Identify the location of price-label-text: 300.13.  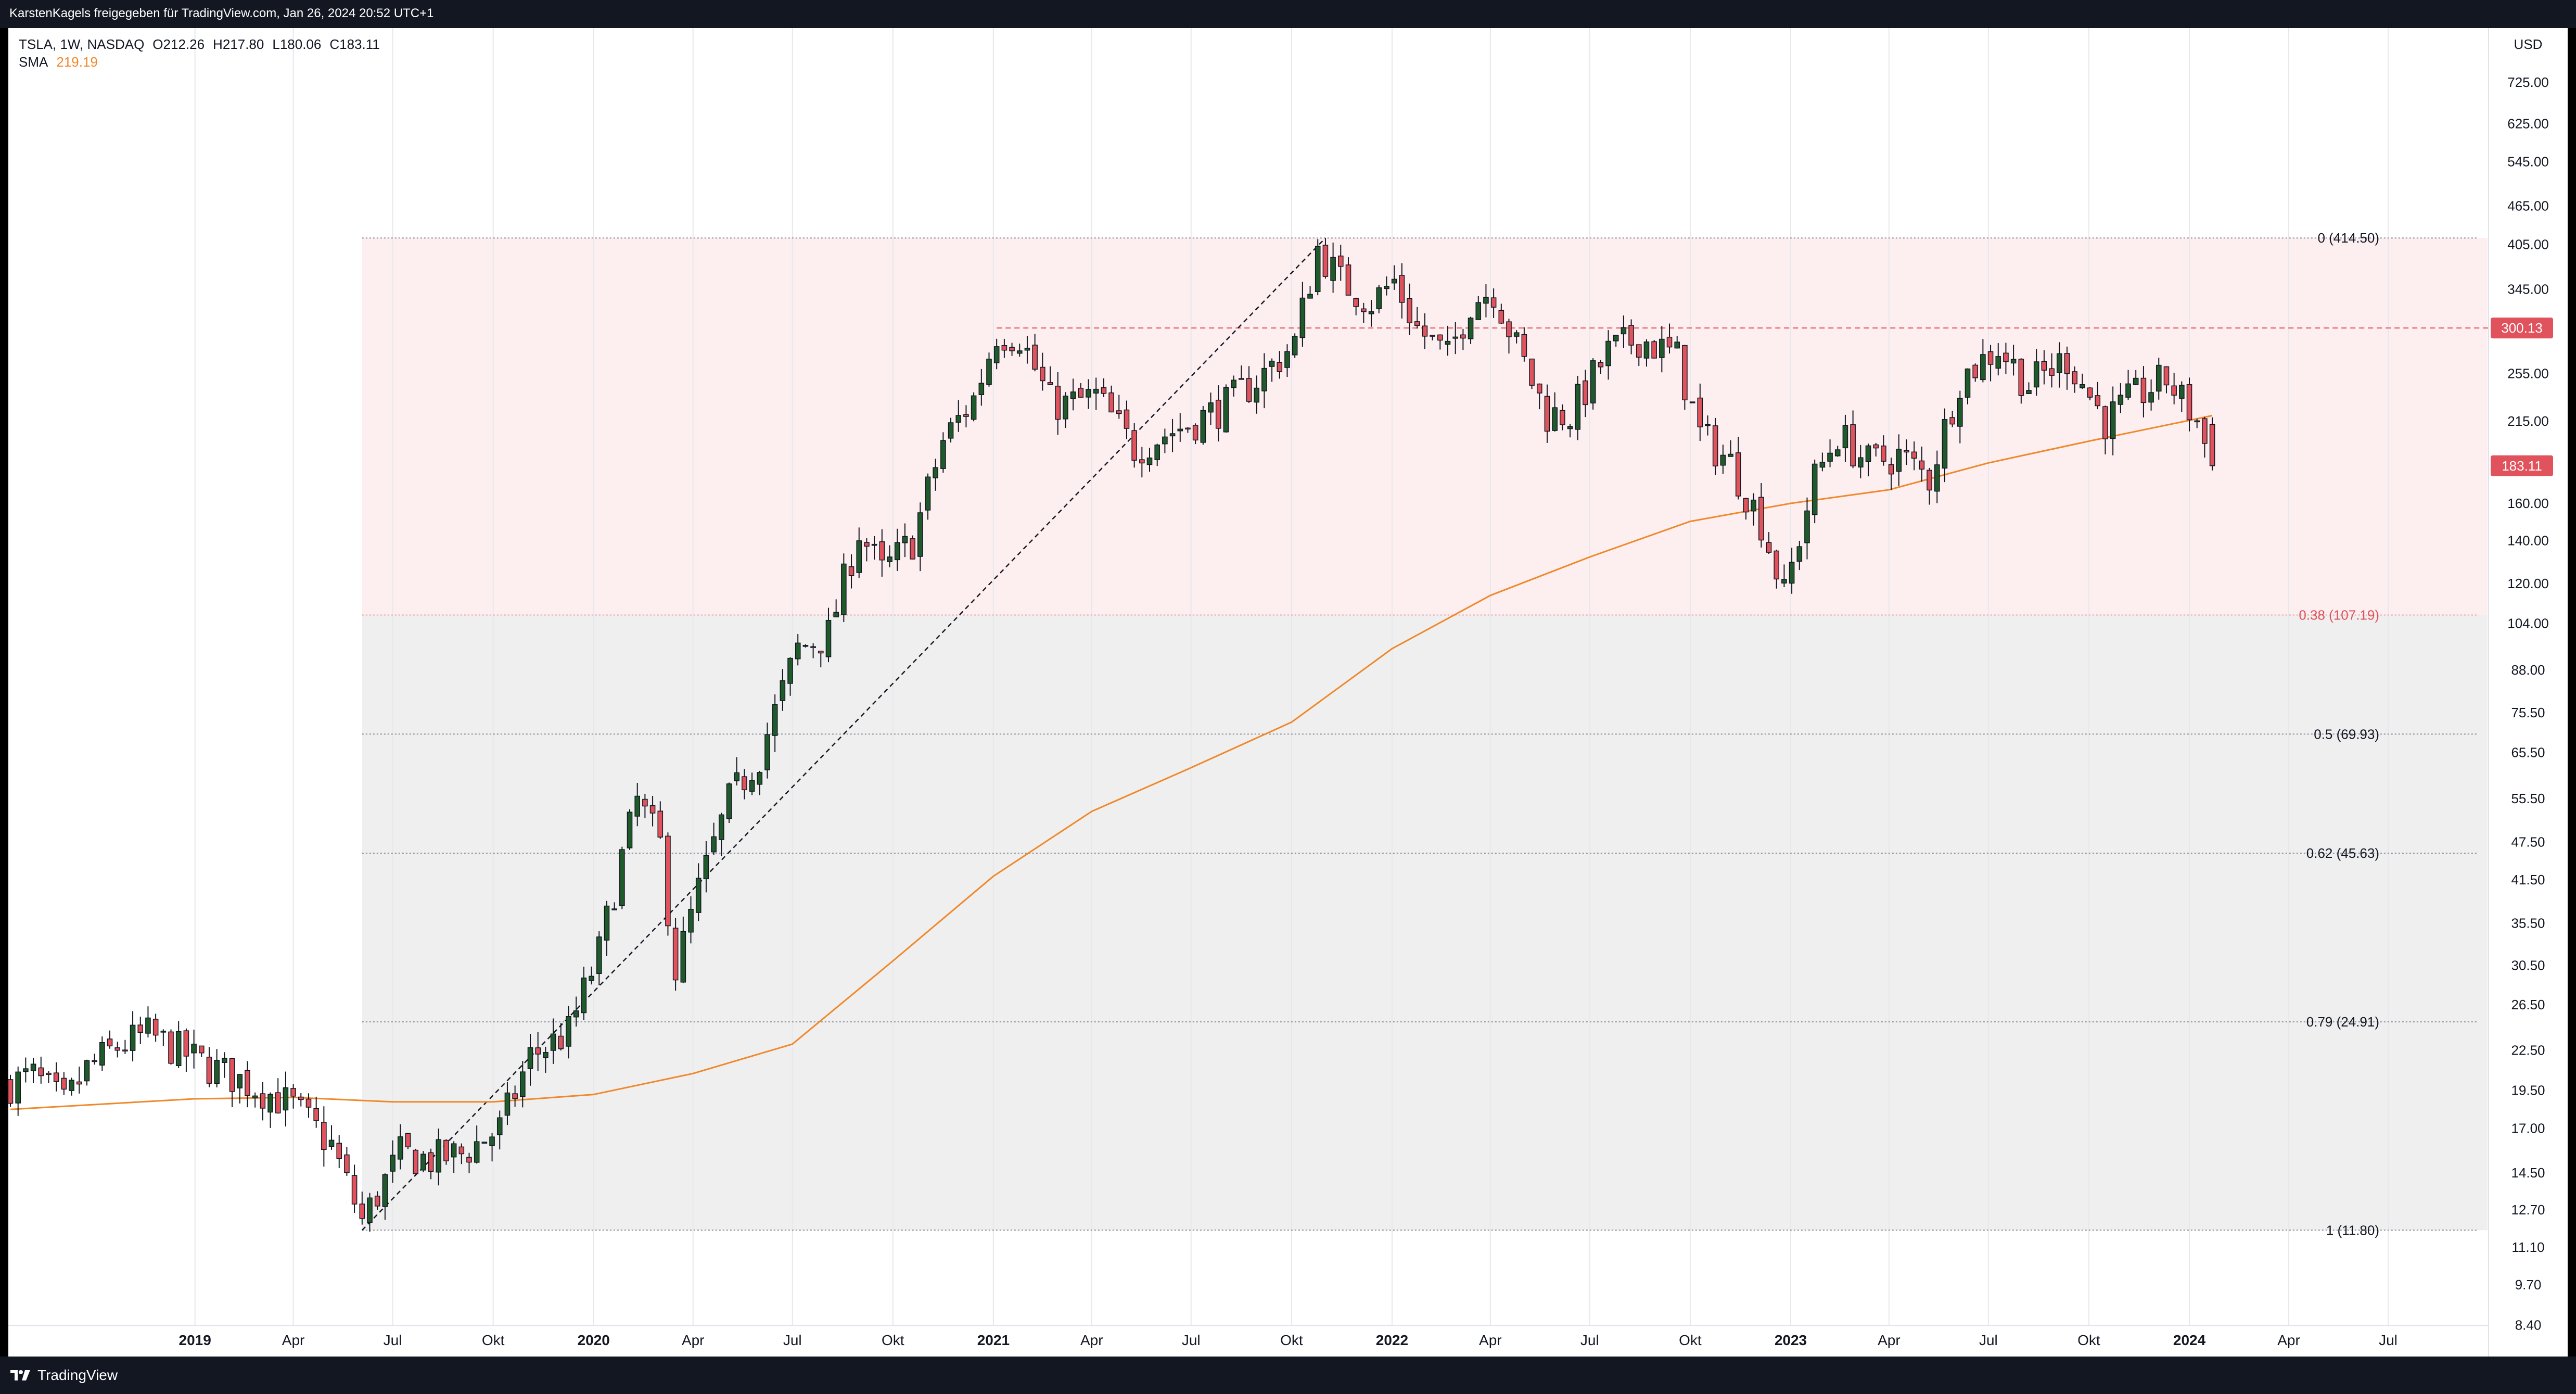
(2522, 328).